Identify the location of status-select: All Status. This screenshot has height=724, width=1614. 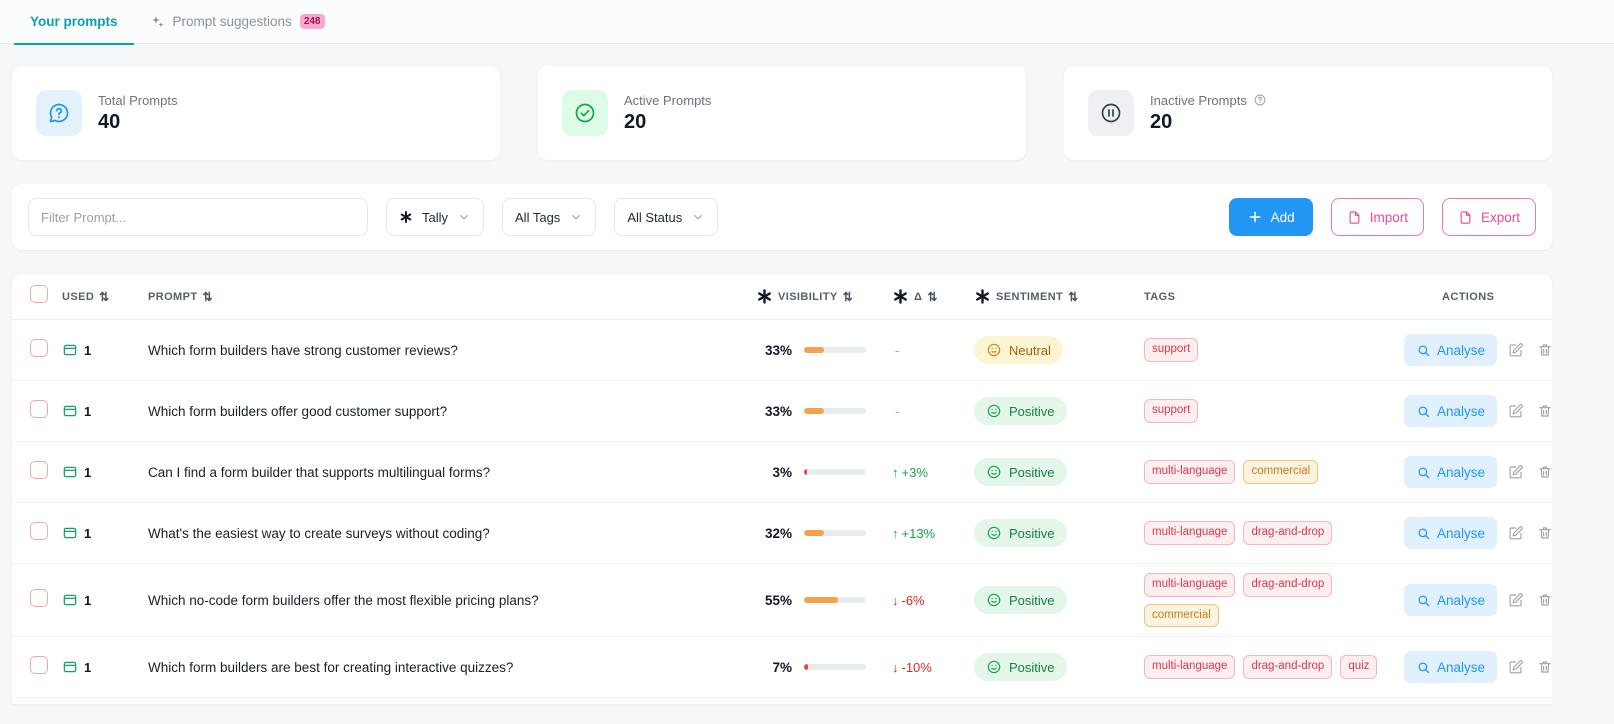
(666, 217).